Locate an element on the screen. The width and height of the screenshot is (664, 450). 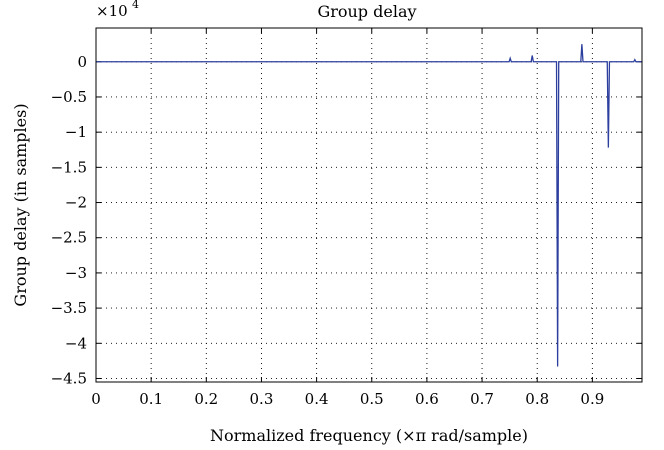
y-tick-label: −2 is located at coordinates (76, 203).